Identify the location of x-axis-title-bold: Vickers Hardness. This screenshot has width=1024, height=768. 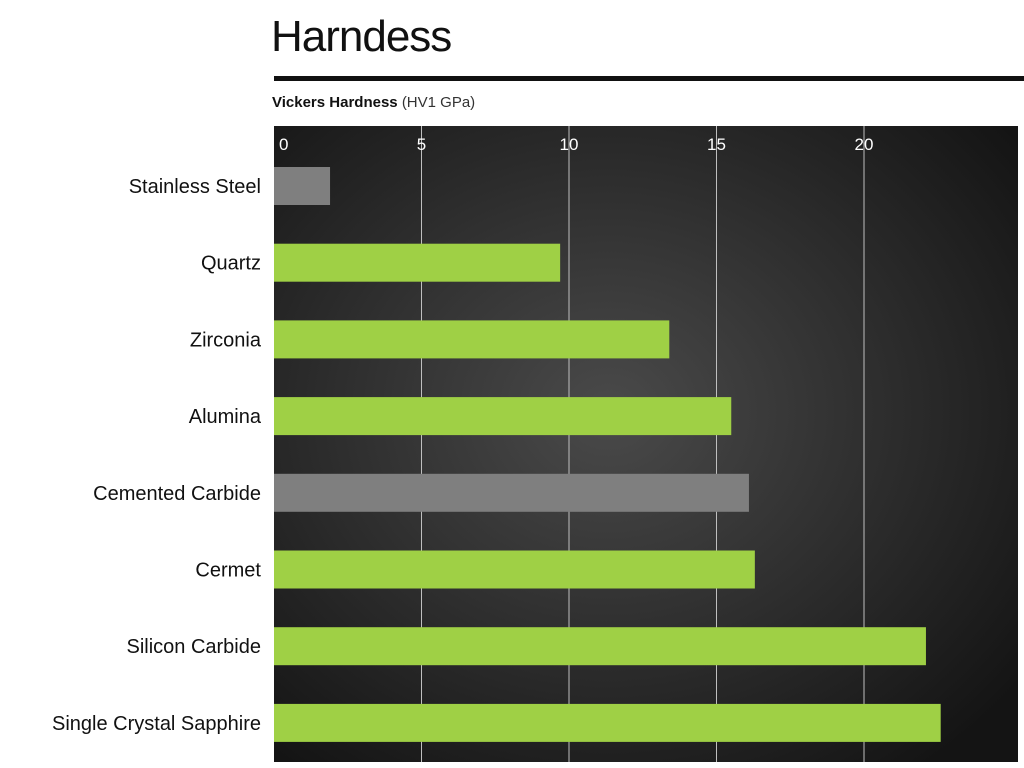
(335, 102).